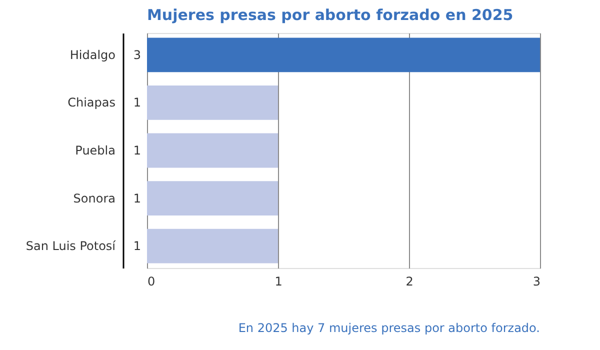  What do you see at coordinates (137, 55) in the screenshot?
I see `data-label: 3` at bounding box center [137, 55].